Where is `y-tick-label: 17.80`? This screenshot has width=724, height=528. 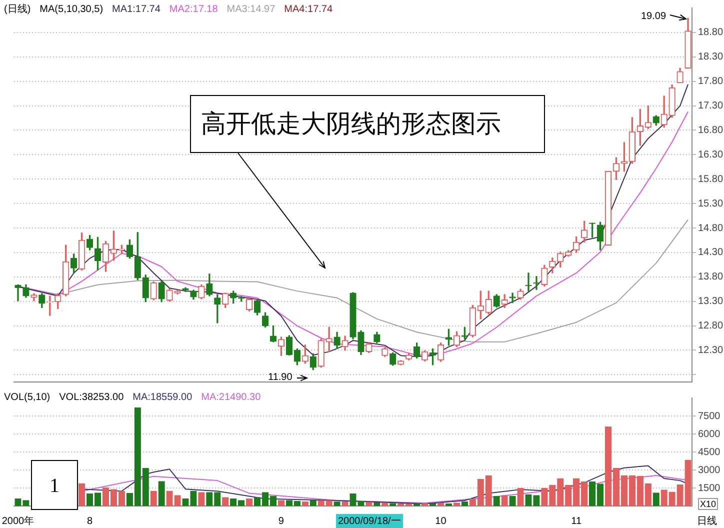 y-tick-label: 17.80 is located at coordinates (711, 82).